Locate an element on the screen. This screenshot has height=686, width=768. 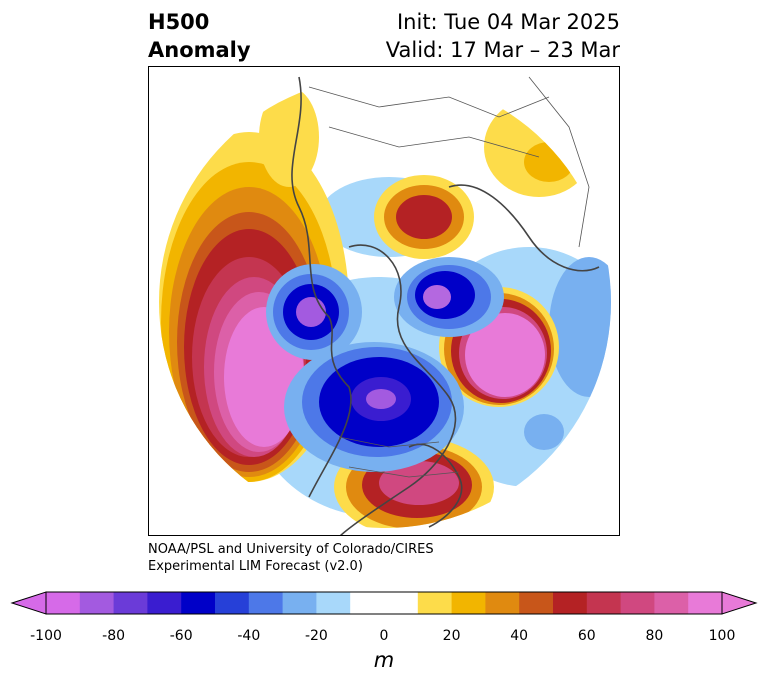
anomaly-canada-negative-core is located at coordinates (381, 399).